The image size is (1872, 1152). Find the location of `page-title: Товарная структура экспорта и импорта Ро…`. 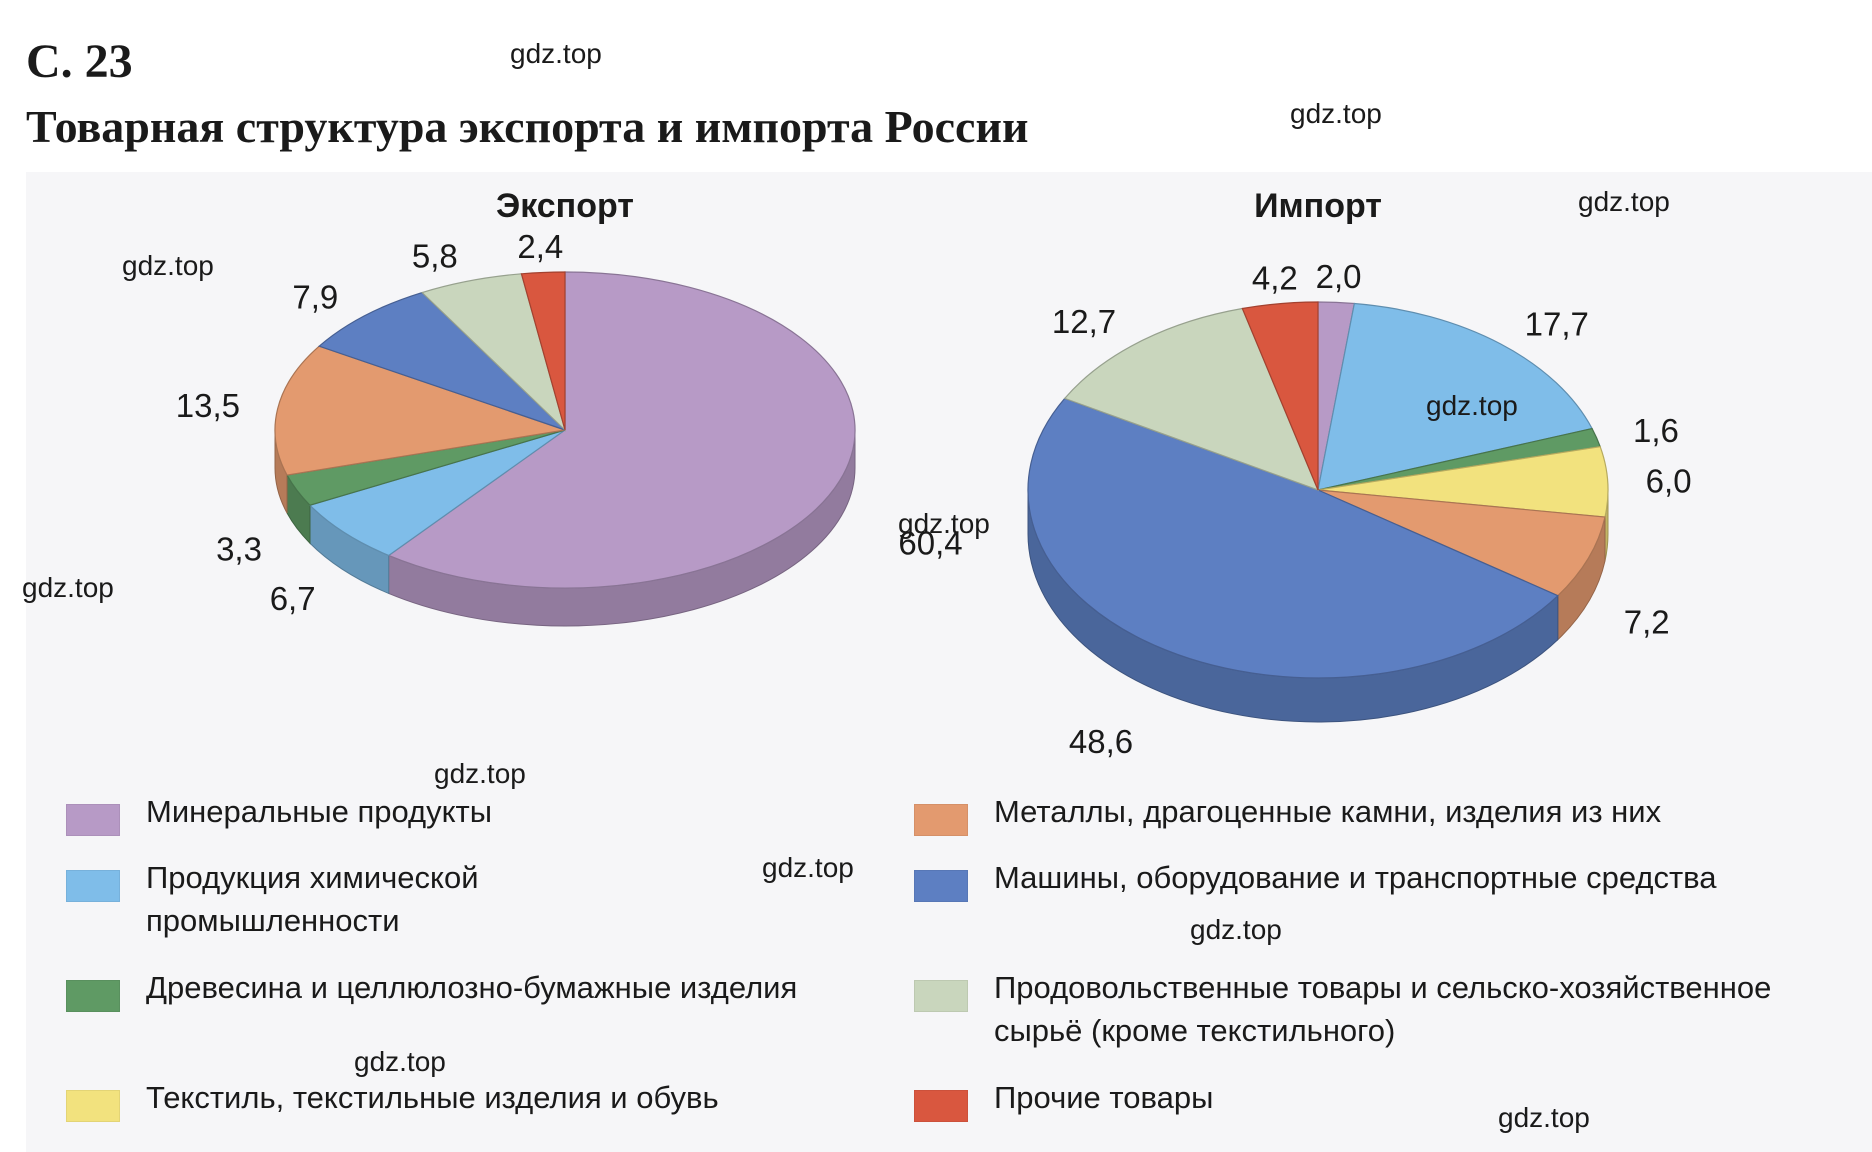

page-title: Товарная структура экспорта и импорта Ро… is located at coordinates (527, 126).